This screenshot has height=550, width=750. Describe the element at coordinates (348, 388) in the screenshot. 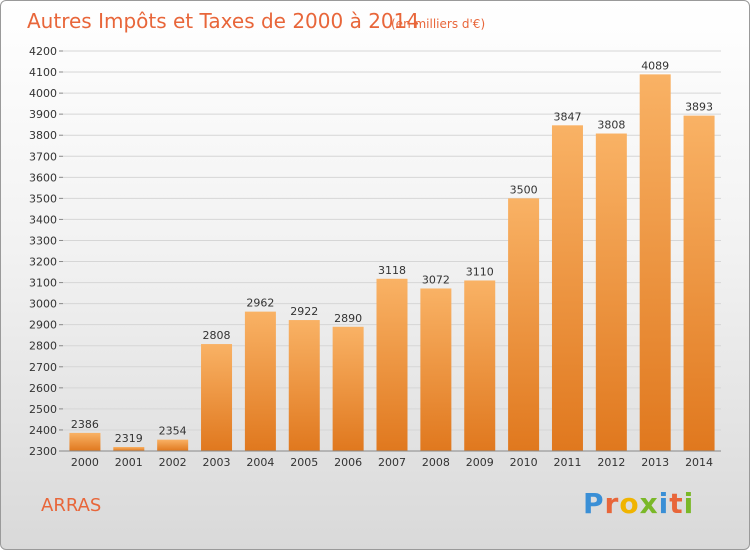

I see `bar-2006` at that location.